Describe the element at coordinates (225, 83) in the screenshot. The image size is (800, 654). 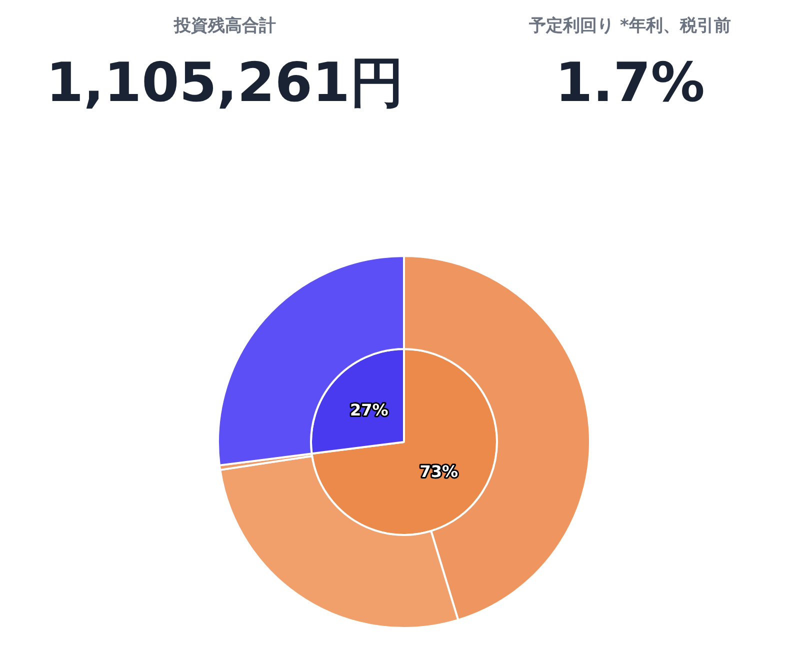
I see `text: 1,105,261円` at that location.